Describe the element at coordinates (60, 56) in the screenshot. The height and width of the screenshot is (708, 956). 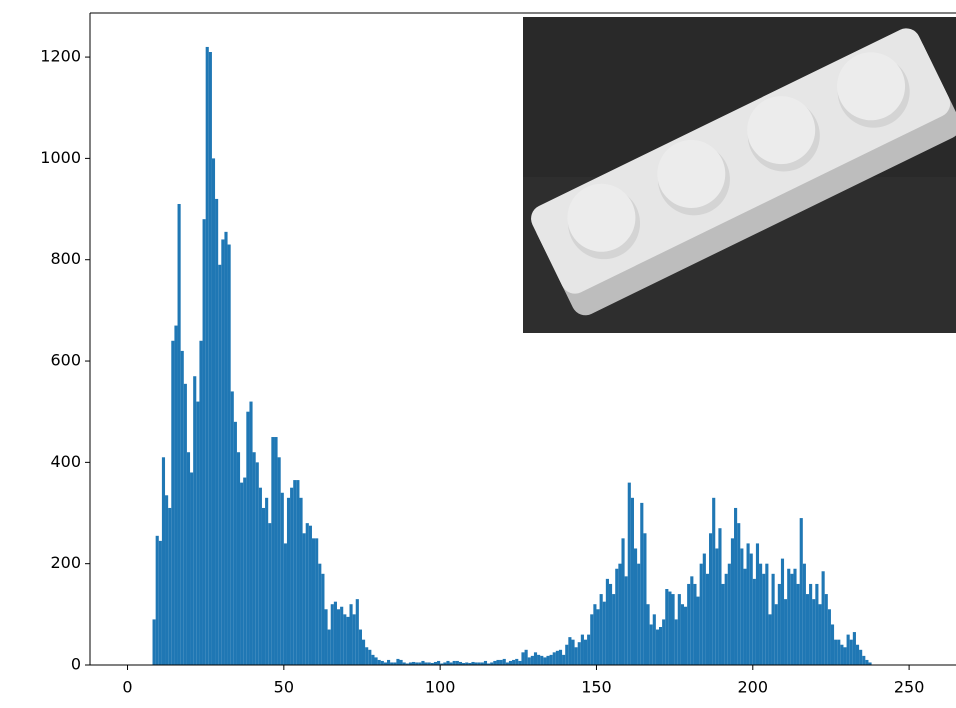
I see `y-tick-label: 1200` at that location.